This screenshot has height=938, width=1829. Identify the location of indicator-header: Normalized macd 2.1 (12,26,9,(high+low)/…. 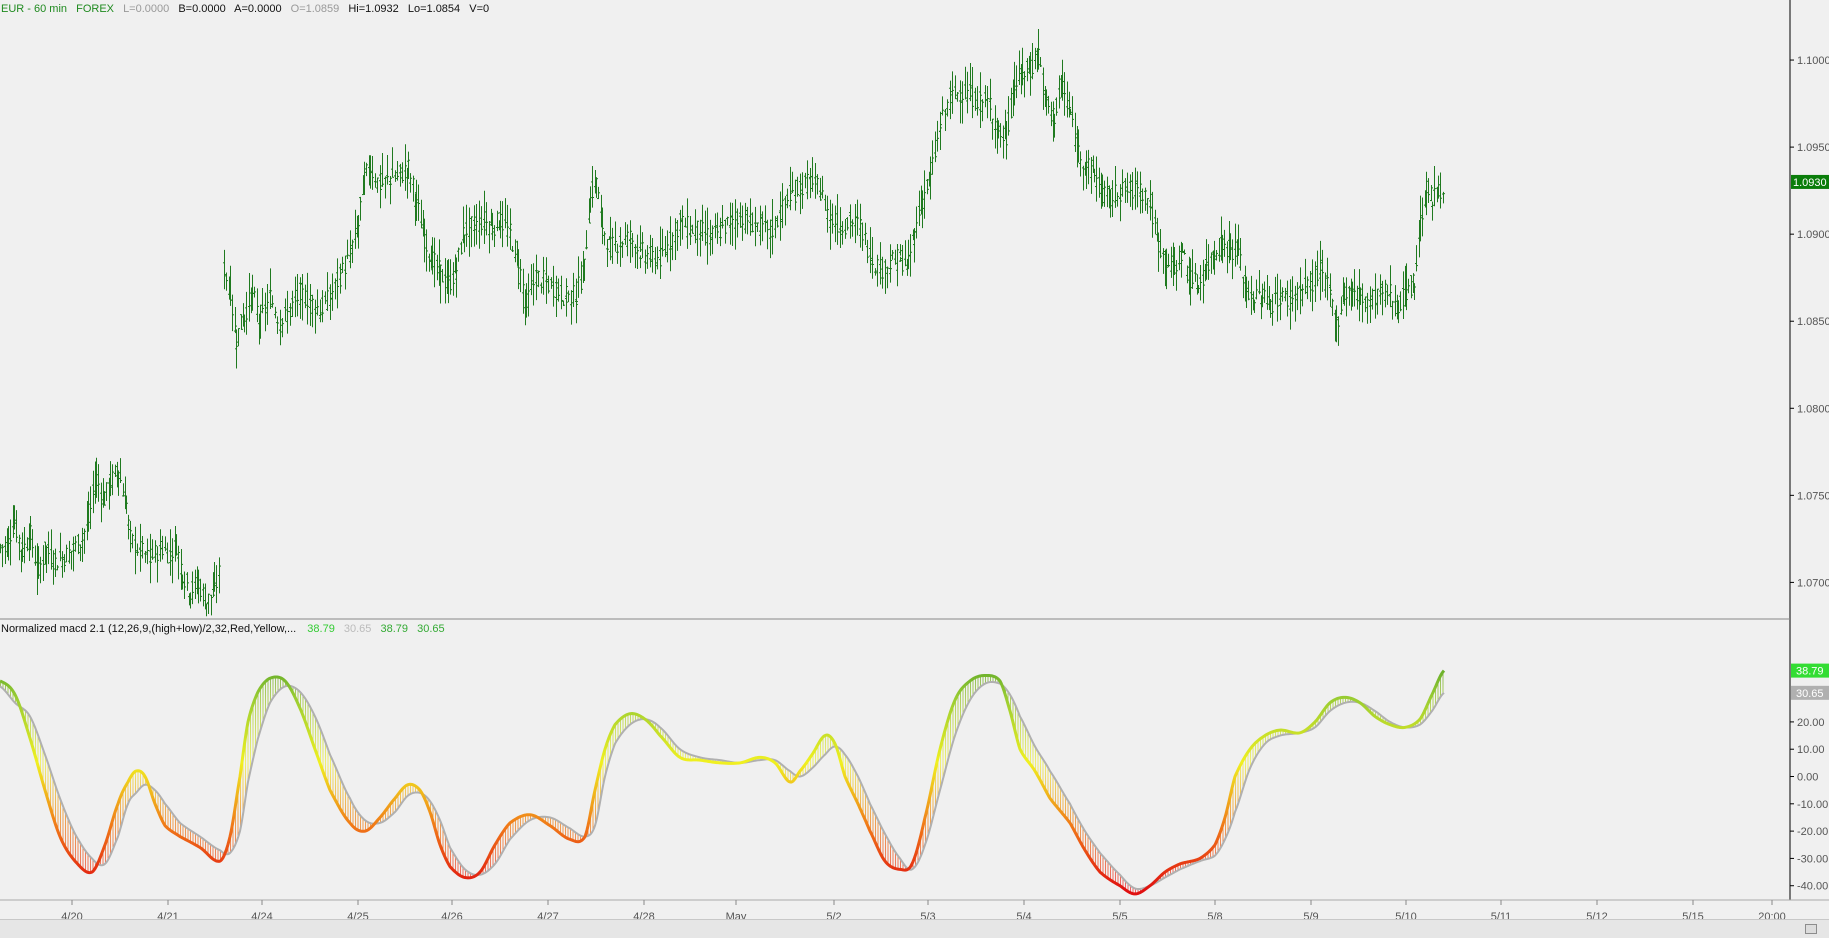
(223, 629).